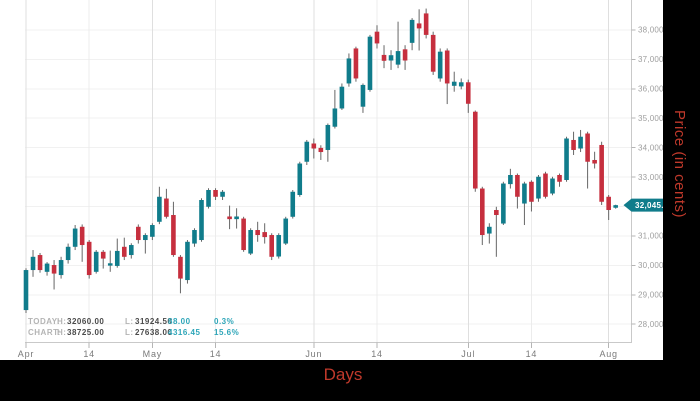 Image resolution: width=700 pixels, height=401 pixels. Describe the element at coordinates (152, 354) in the screenshot. I see `svg-text: May` at that location.